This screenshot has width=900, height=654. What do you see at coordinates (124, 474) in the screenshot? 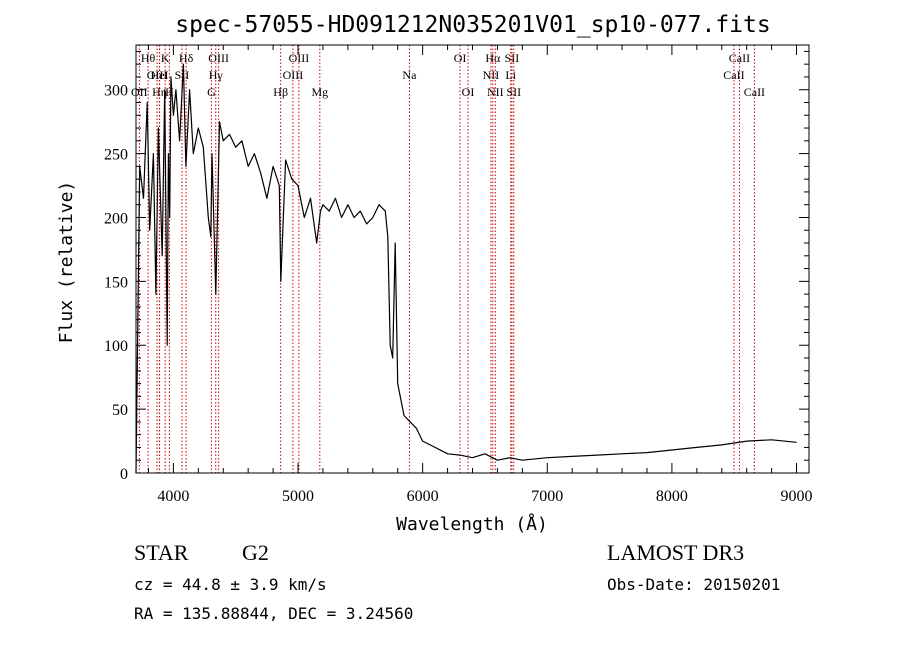
I see `y-tick-label-0: 0` at bounding box center [124, 474].